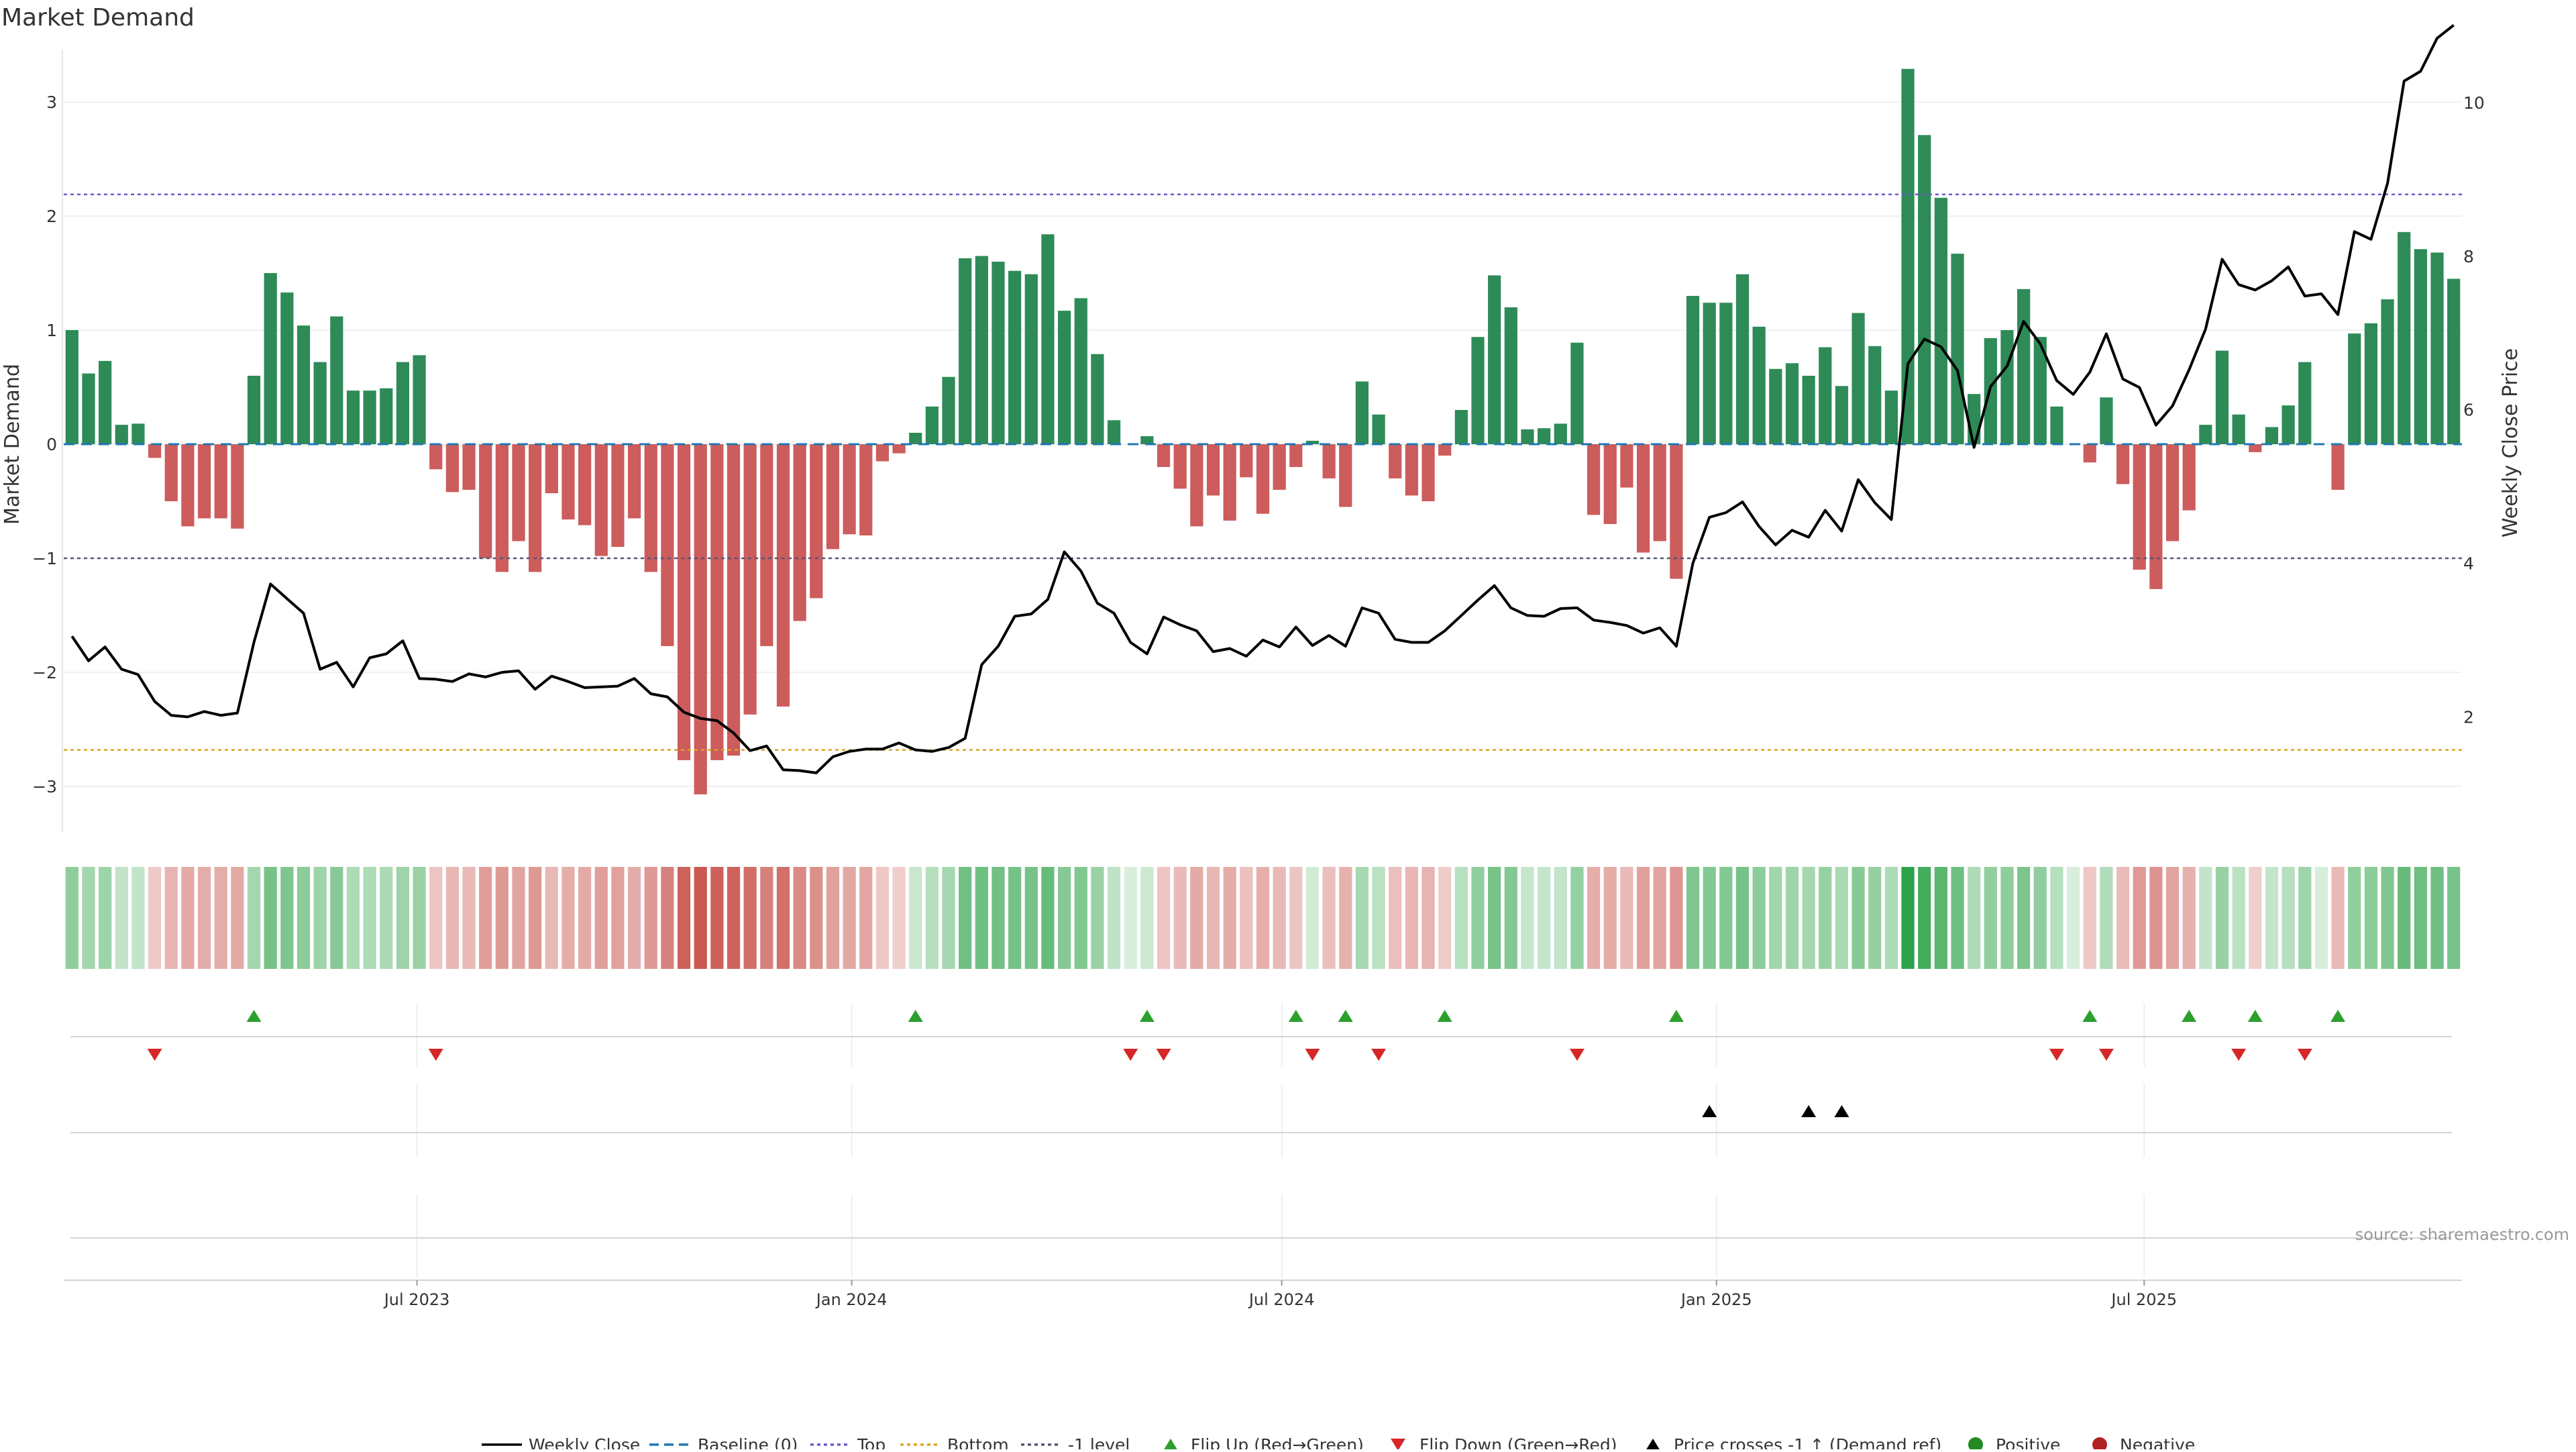 The height and width of the screenshot is (1452, 2576). Describe the element at coordinates (44, 787) in the screenshot. I see `y-tick-label-left: −3` at that location.